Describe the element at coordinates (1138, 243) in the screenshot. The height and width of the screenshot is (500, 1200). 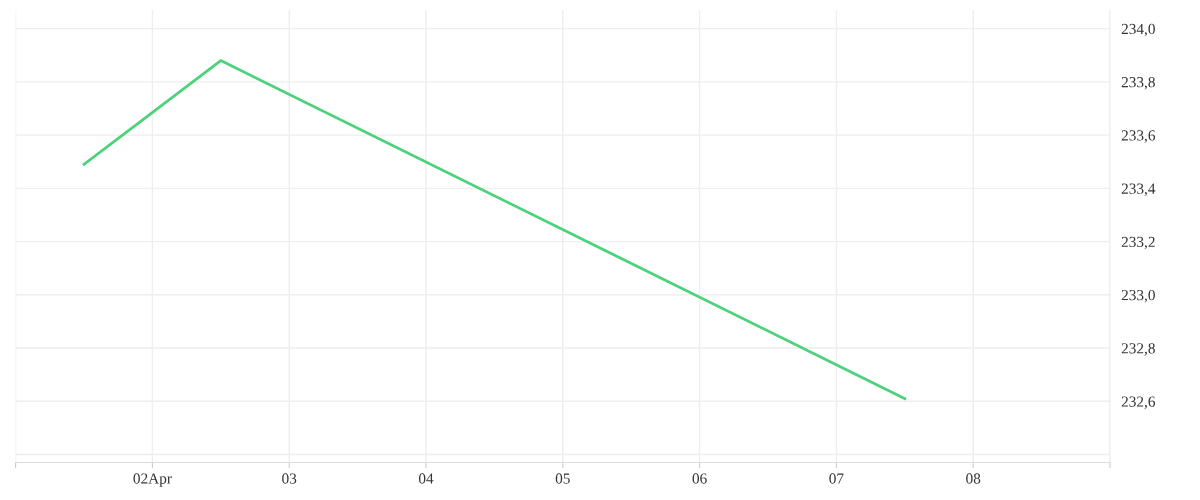
I see `y-tick-label: 233,2` at that location.